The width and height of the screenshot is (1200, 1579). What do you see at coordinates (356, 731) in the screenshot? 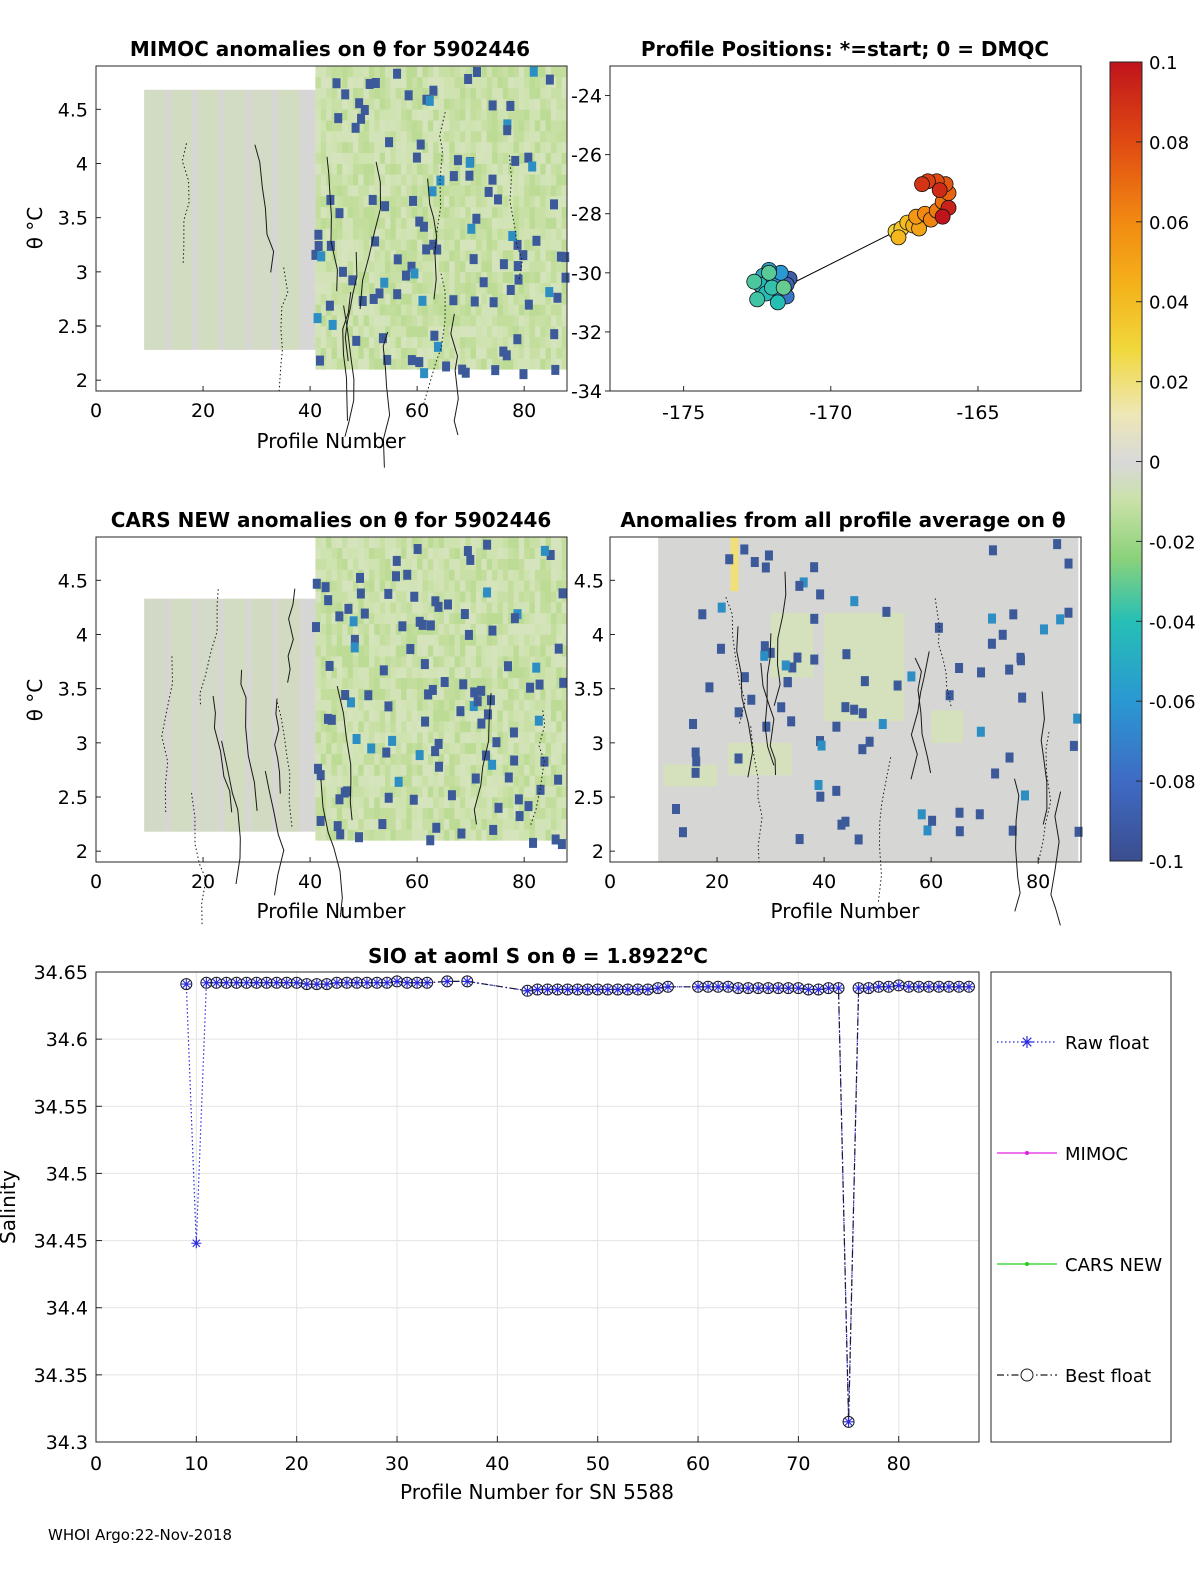
I see `cars-heatmap` at bounding box center [356, 731].